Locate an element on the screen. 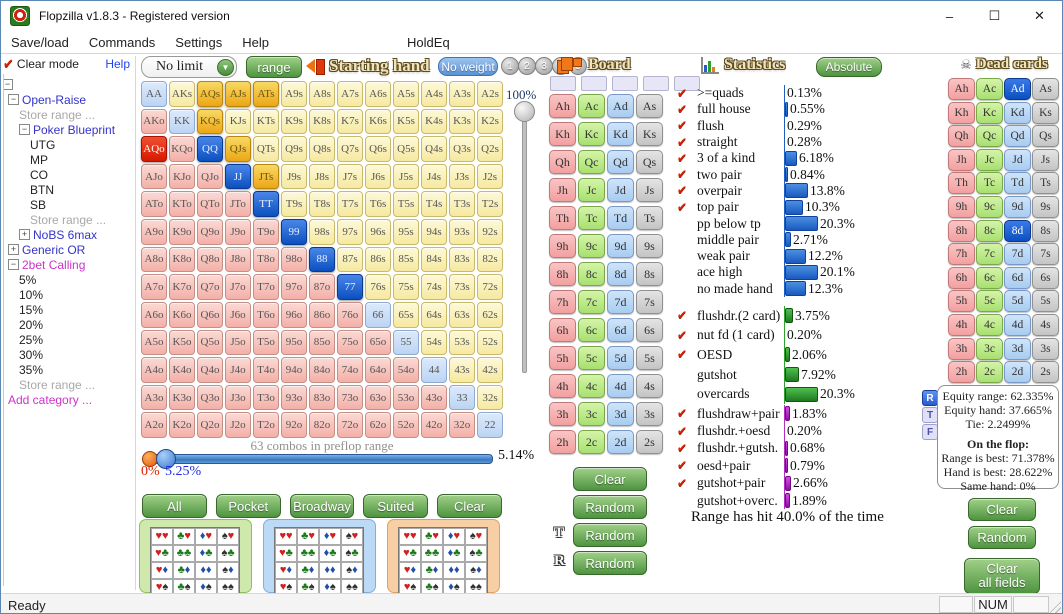  minimize-button: – is located at coordinates (949, 16).